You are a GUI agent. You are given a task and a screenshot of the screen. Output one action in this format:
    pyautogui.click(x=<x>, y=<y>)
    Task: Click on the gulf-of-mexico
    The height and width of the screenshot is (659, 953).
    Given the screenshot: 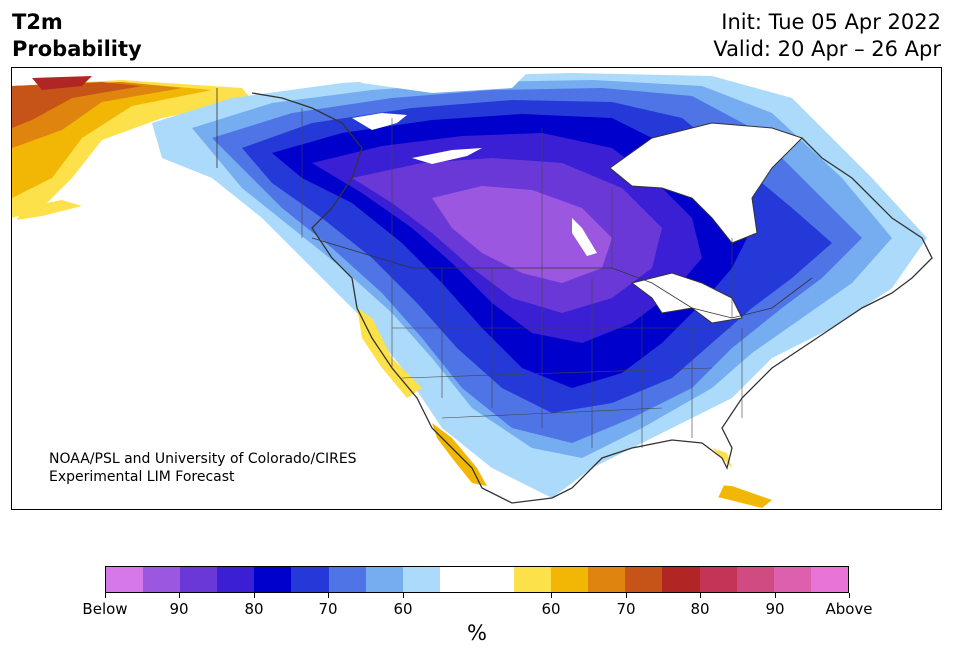 What is the action you would take?
    pyautogui.click(x=652, y=473)
    